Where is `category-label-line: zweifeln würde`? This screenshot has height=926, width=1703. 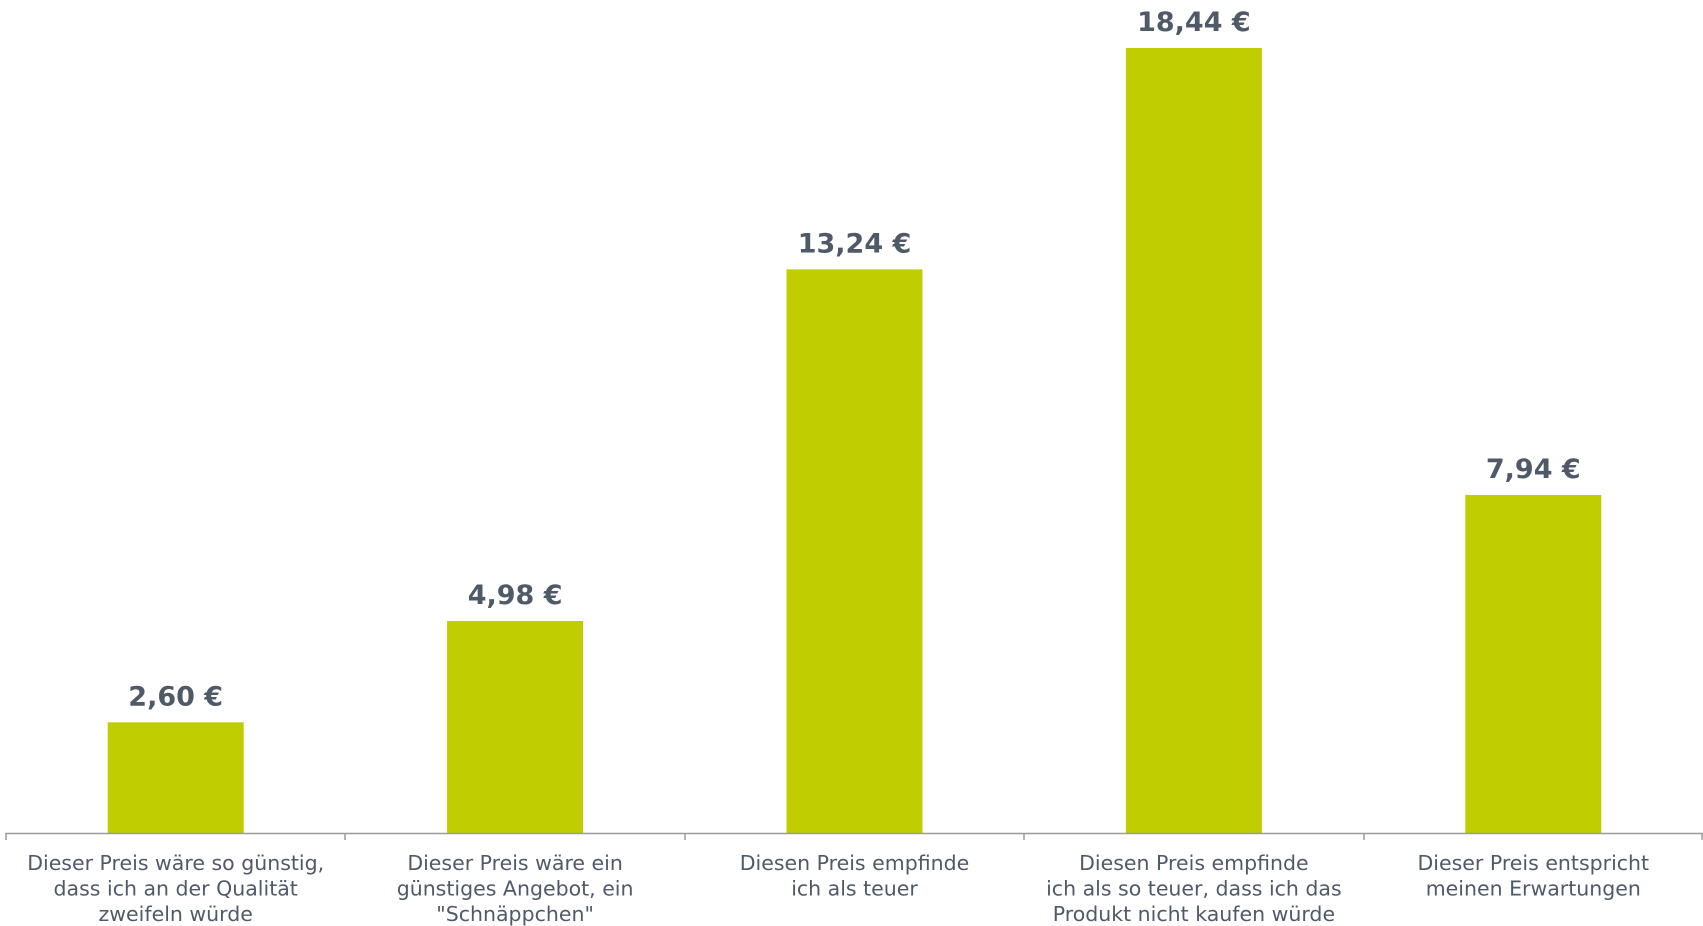 category-label-line: zweifeln würde is located at coordinates (176, 914).